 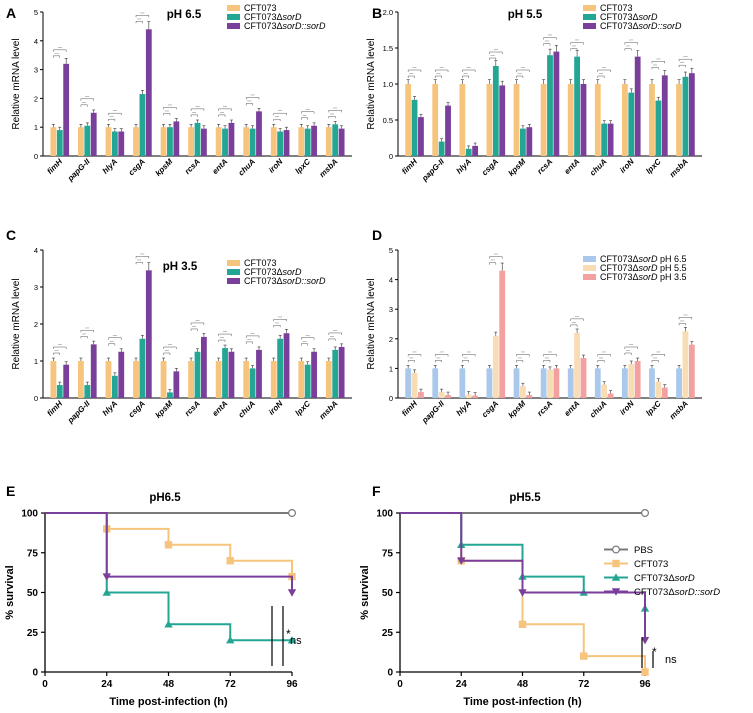 What do you see at coordinates (305, 281) in the screenshot?
I see `legend-label-part: sorD::sorD` at bounding box center [305, 281].